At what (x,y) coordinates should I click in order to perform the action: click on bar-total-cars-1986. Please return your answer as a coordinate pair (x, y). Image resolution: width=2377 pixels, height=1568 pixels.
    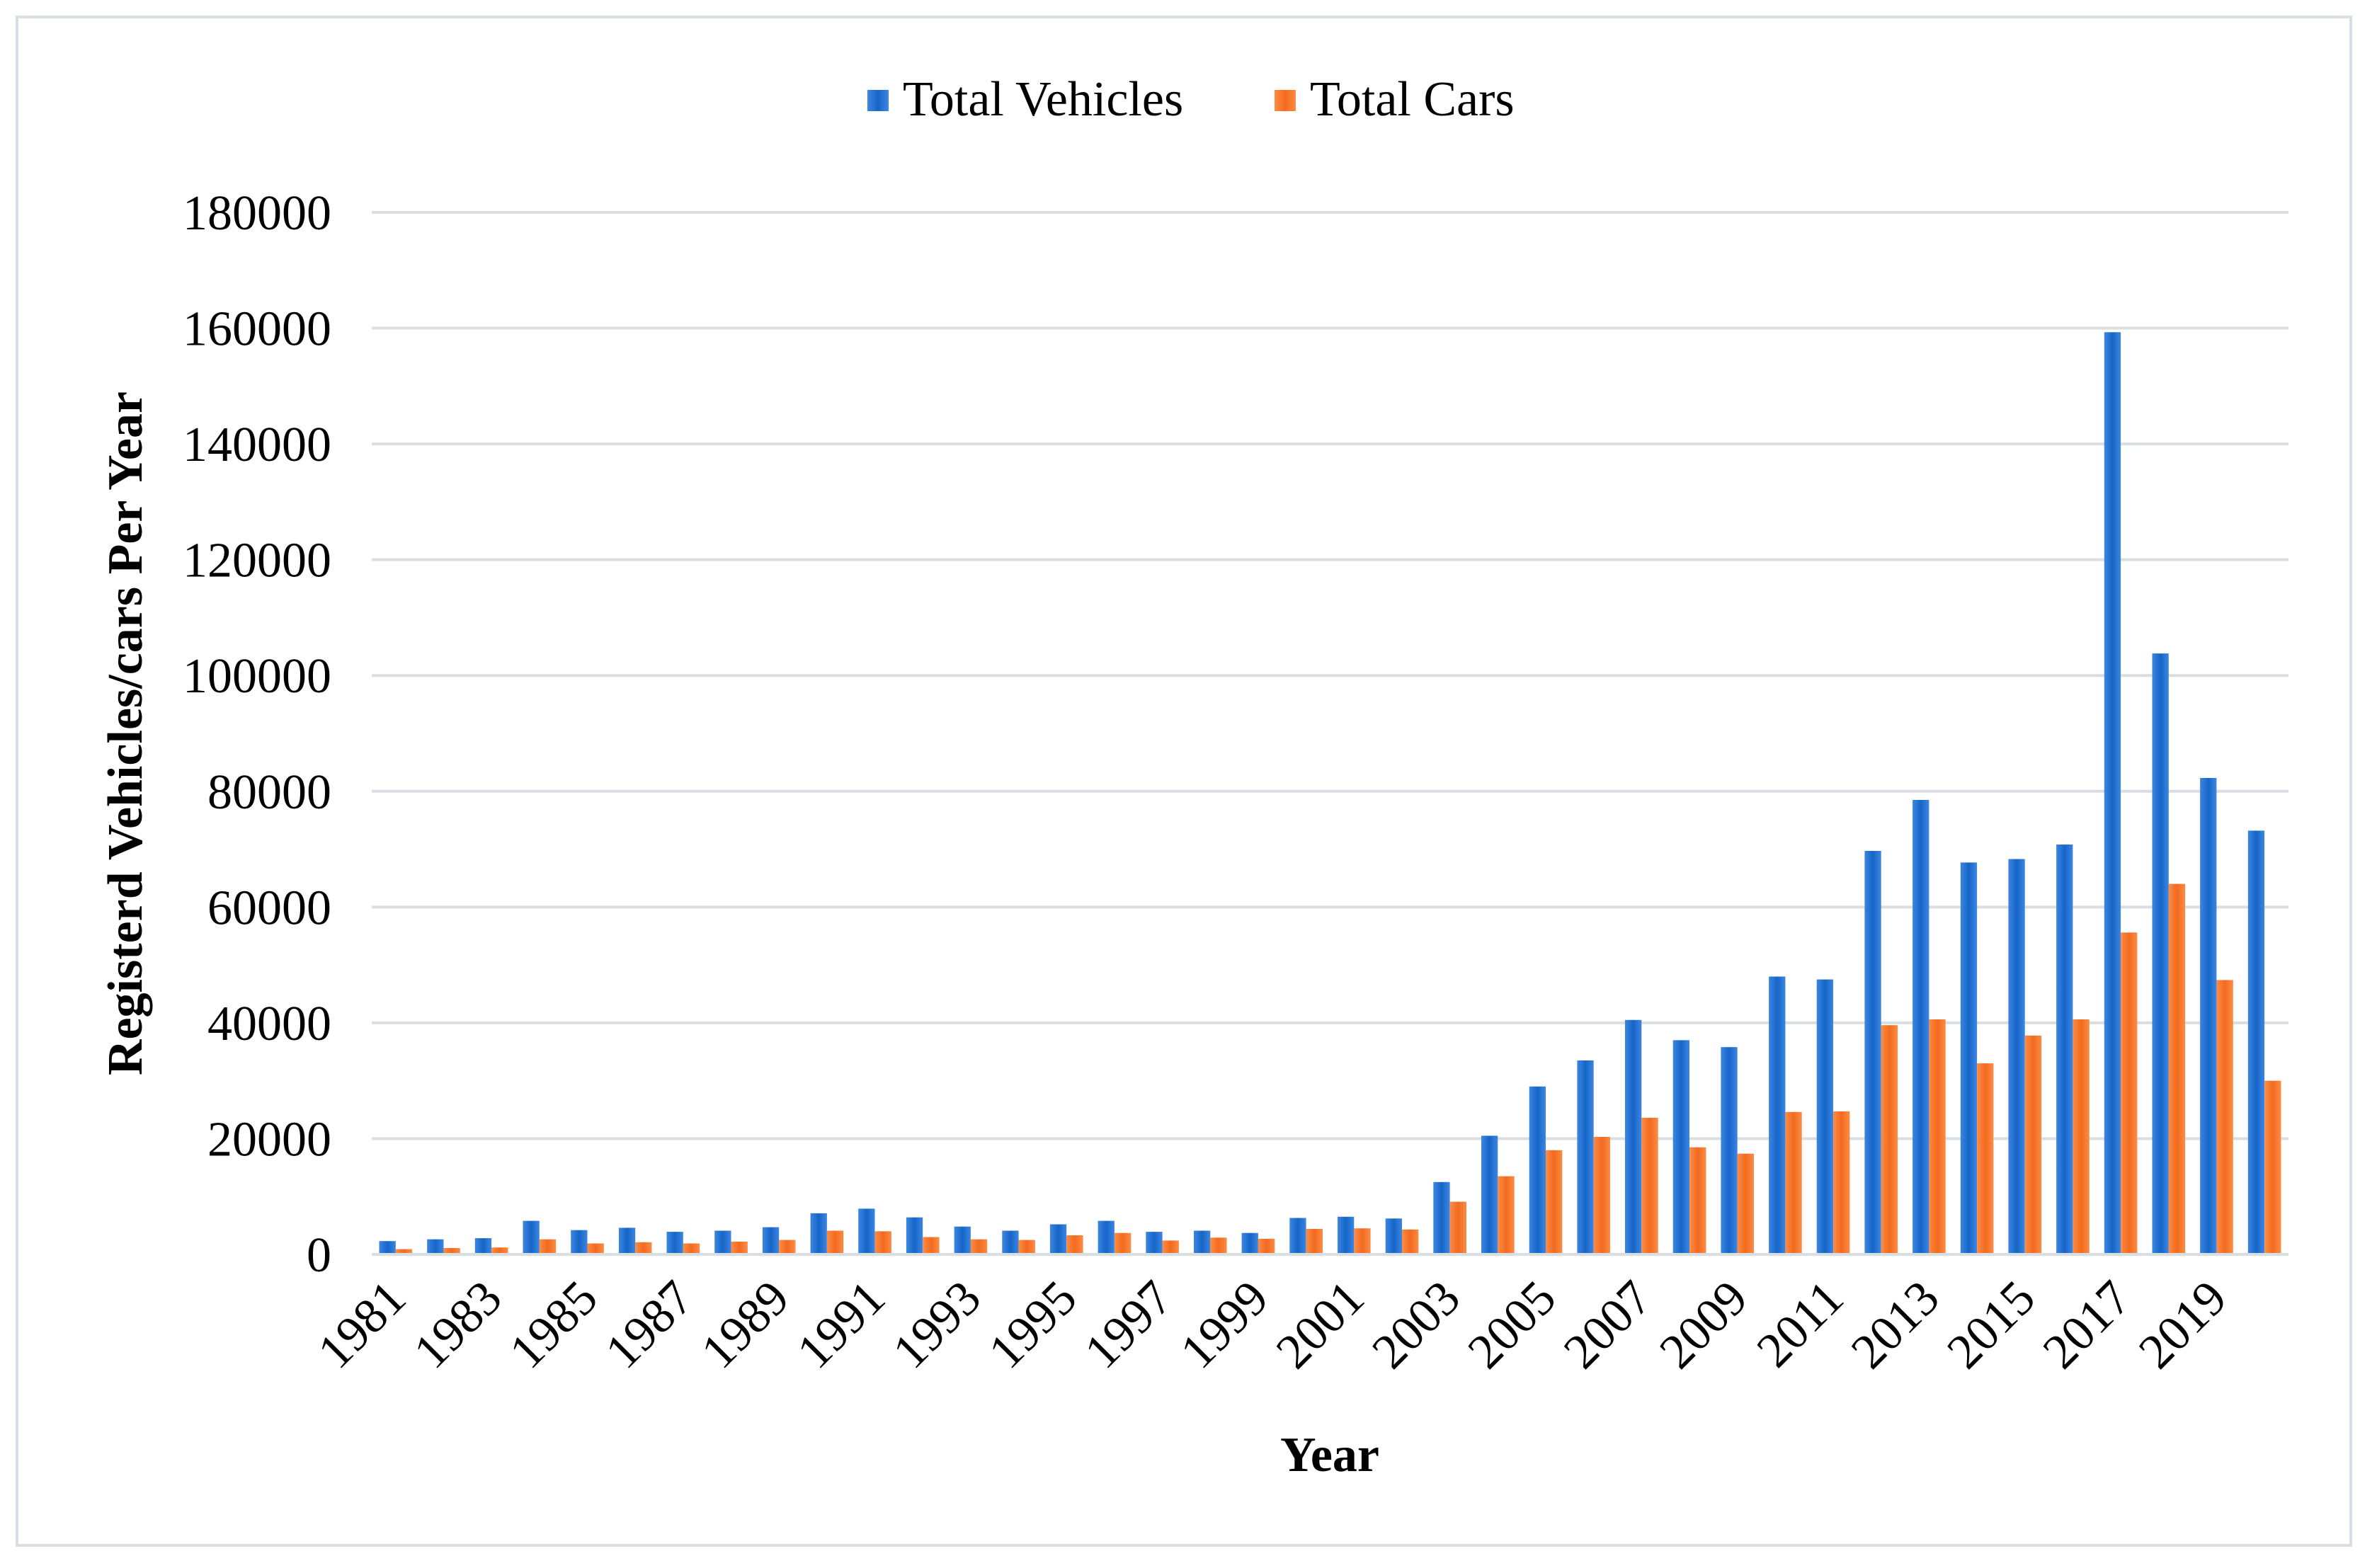
    Looking at the image, I should click on (643, 1248).